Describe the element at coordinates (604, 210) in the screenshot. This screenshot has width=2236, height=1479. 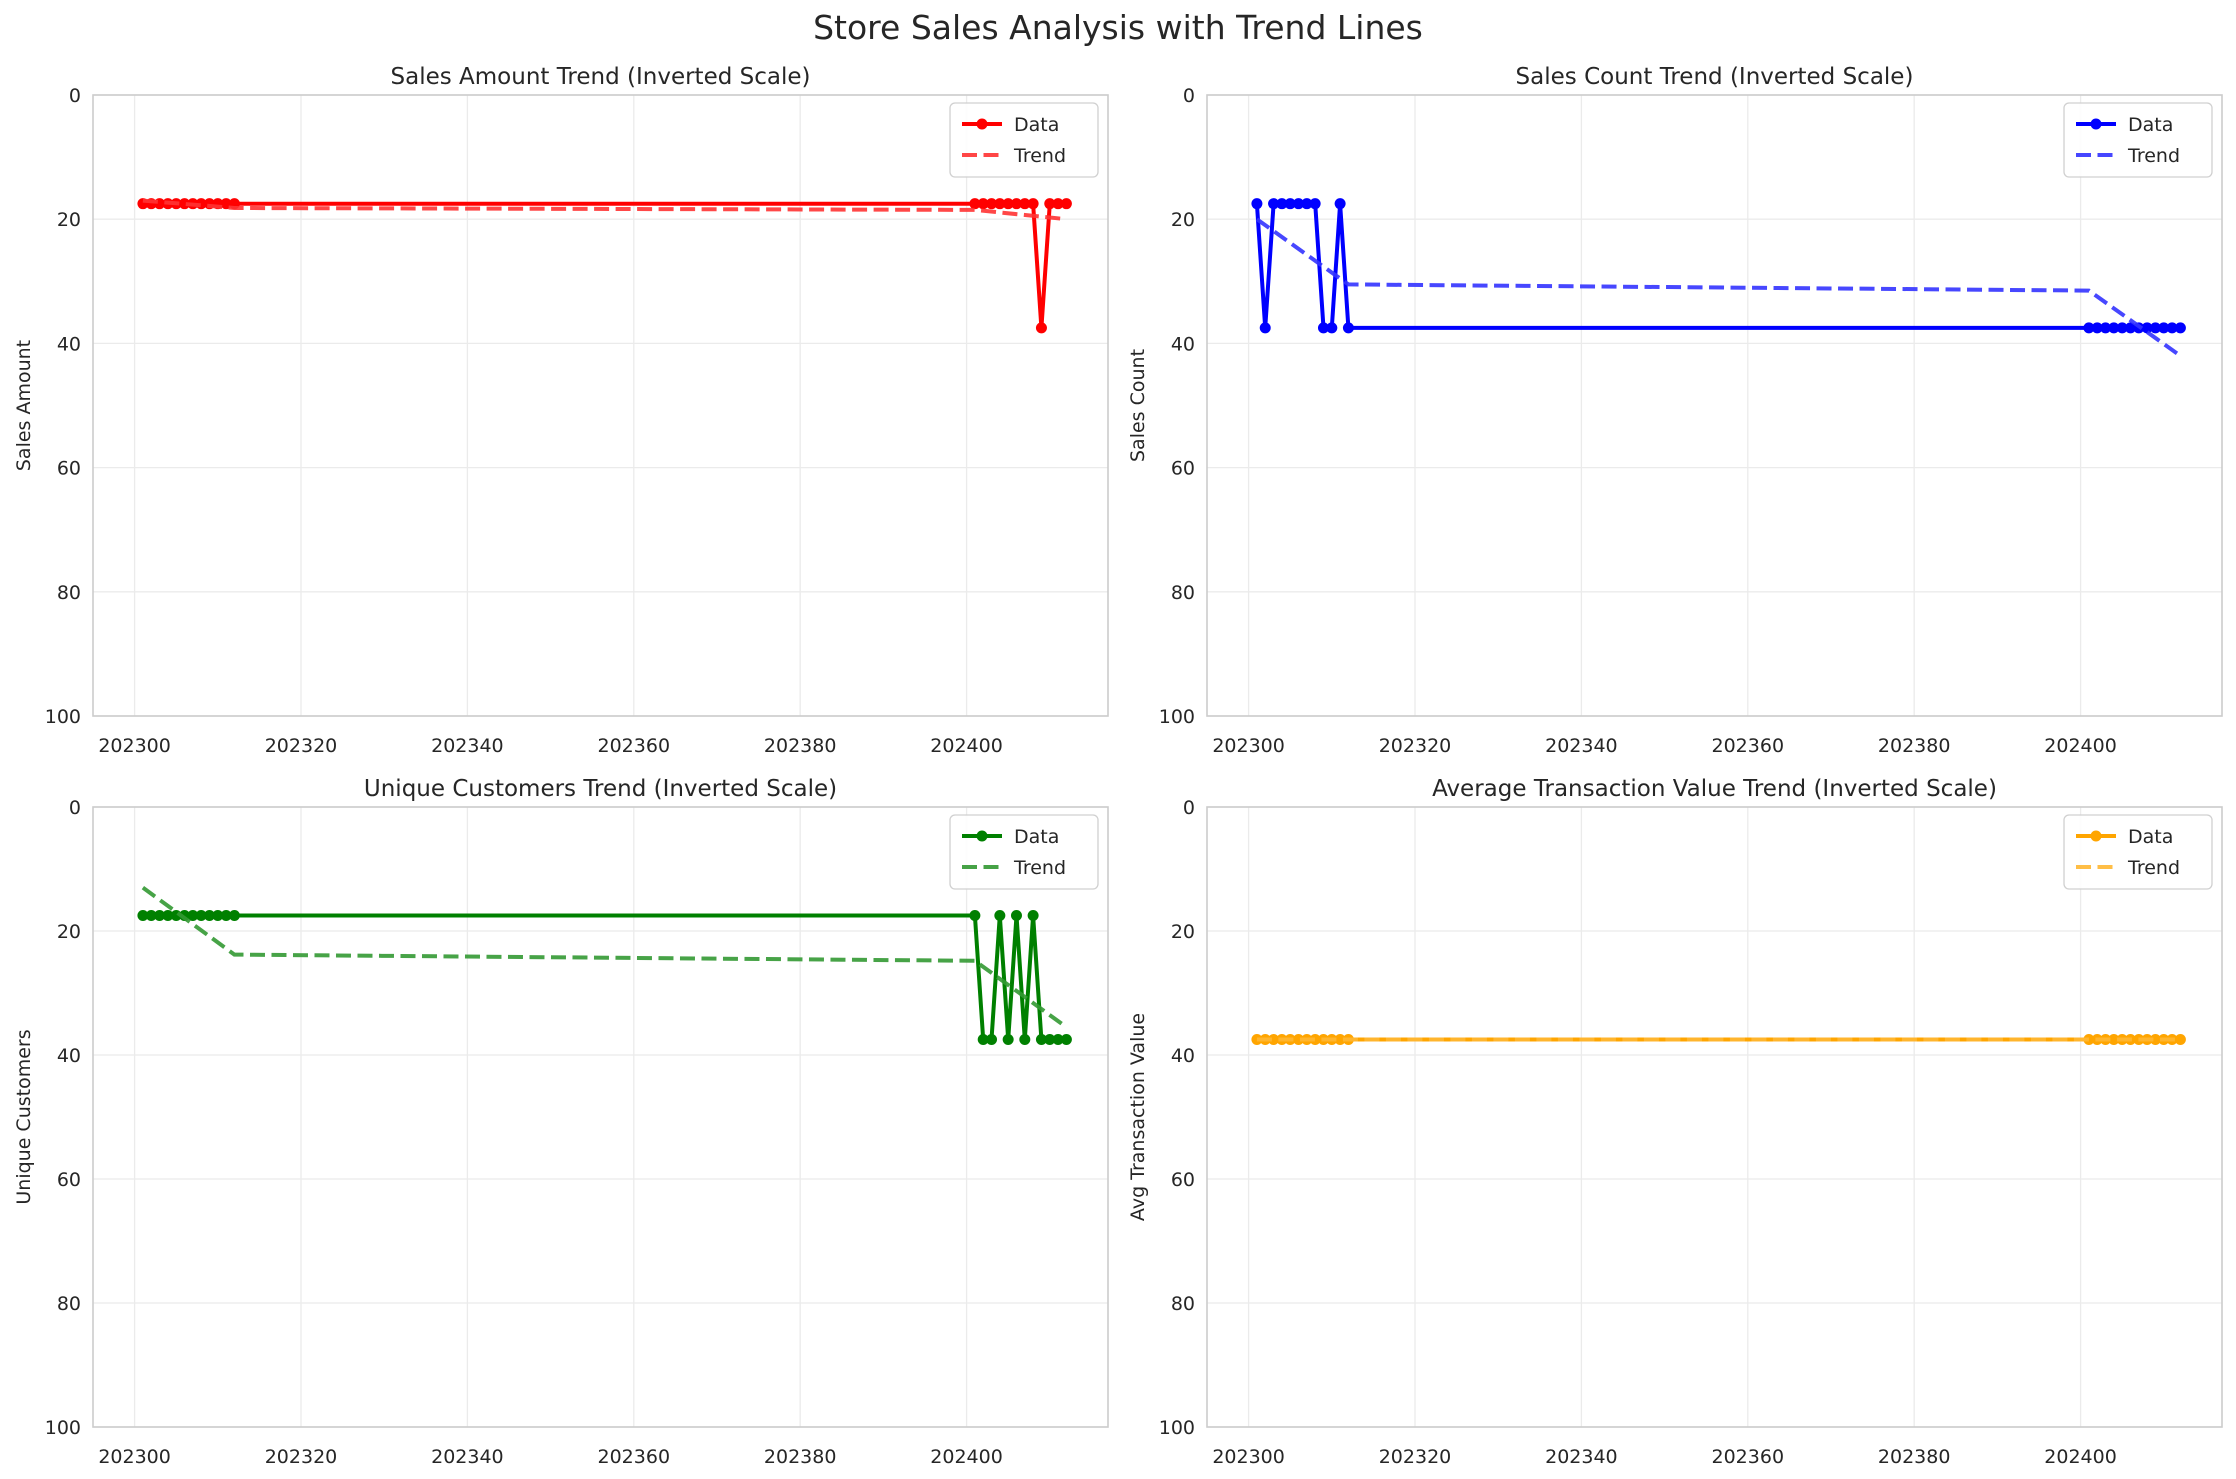
I see `series-trend-line` at that location.